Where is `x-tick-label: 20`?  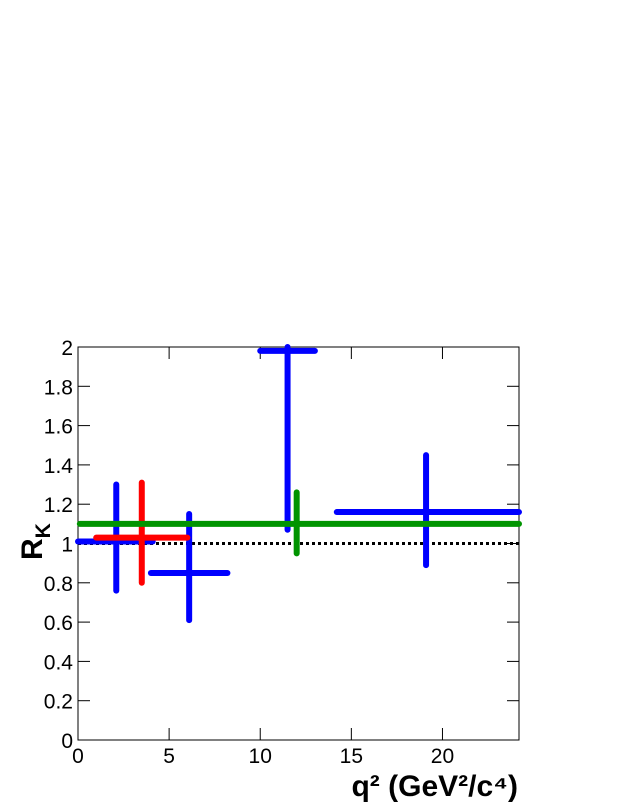
x-tick-label: 20 is located at coordinates (442, 756).